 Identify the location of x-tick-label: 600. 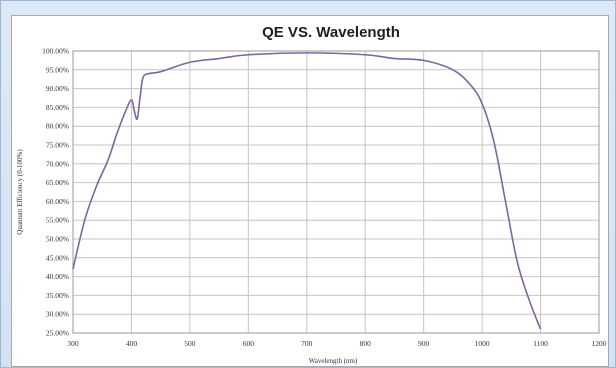
(249, 343).